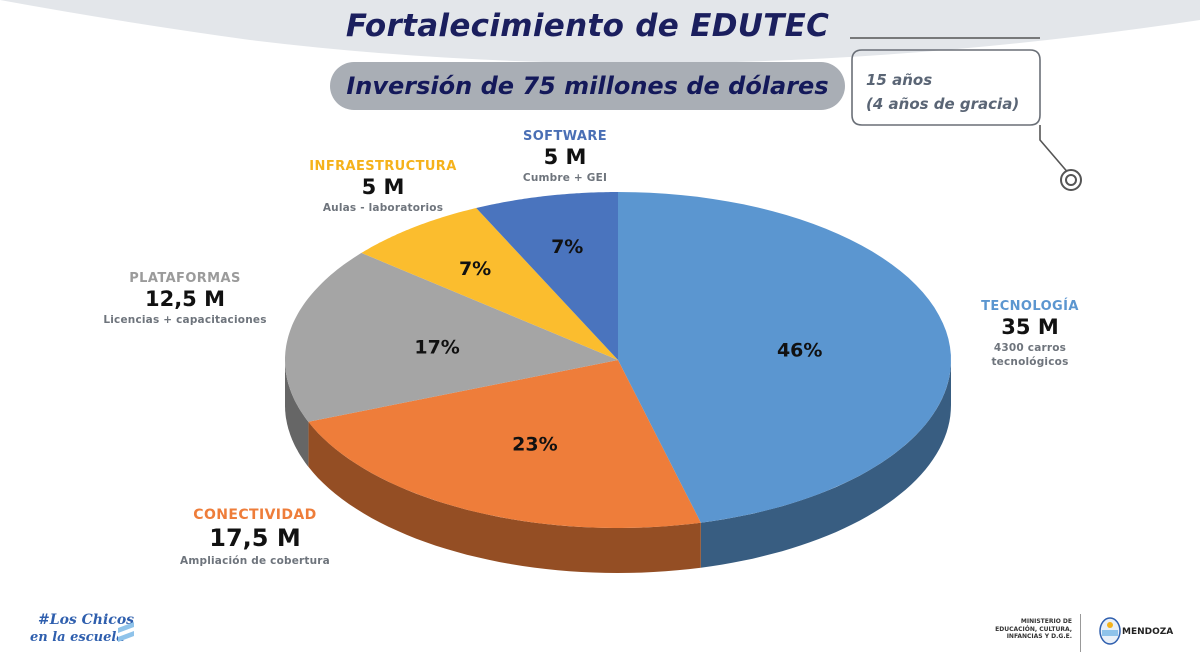  Describe the element at coordinates (567, 247) in the screenshot. I see `percent-label-4: 7%` at that location.